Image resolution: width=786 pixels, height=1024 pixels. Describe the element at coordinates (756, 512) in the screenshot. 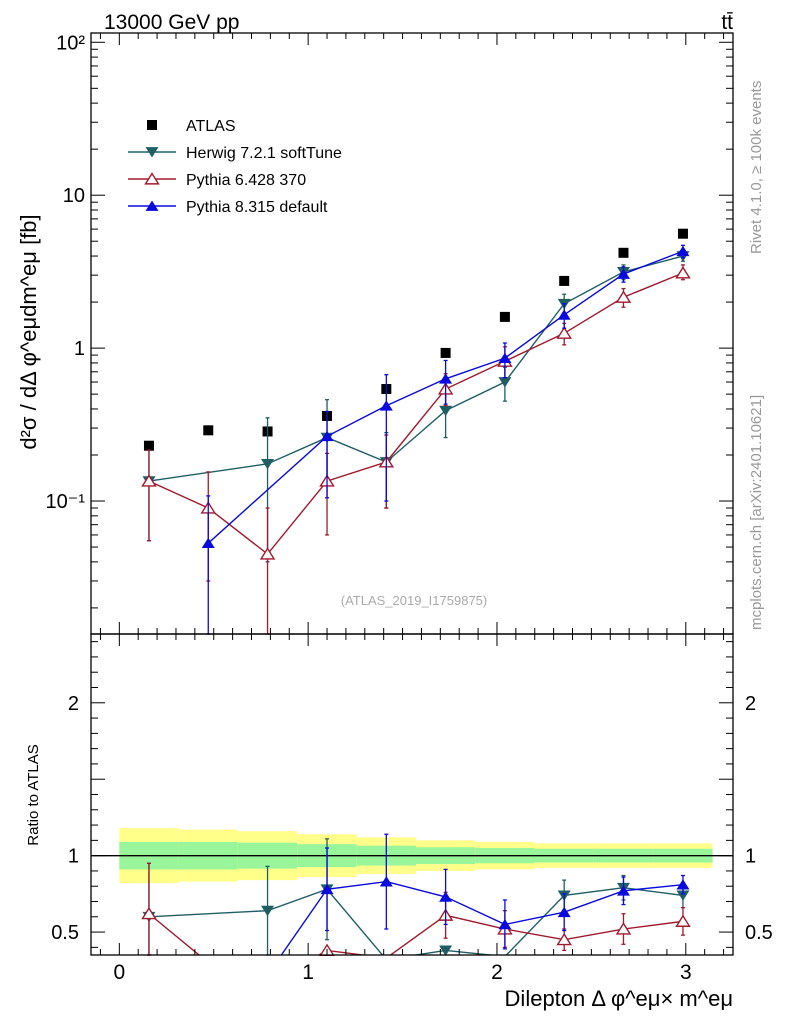

I see `mcplots-url-label: mcplots.cern.ch [arXiv:2401.10621]` at that location.